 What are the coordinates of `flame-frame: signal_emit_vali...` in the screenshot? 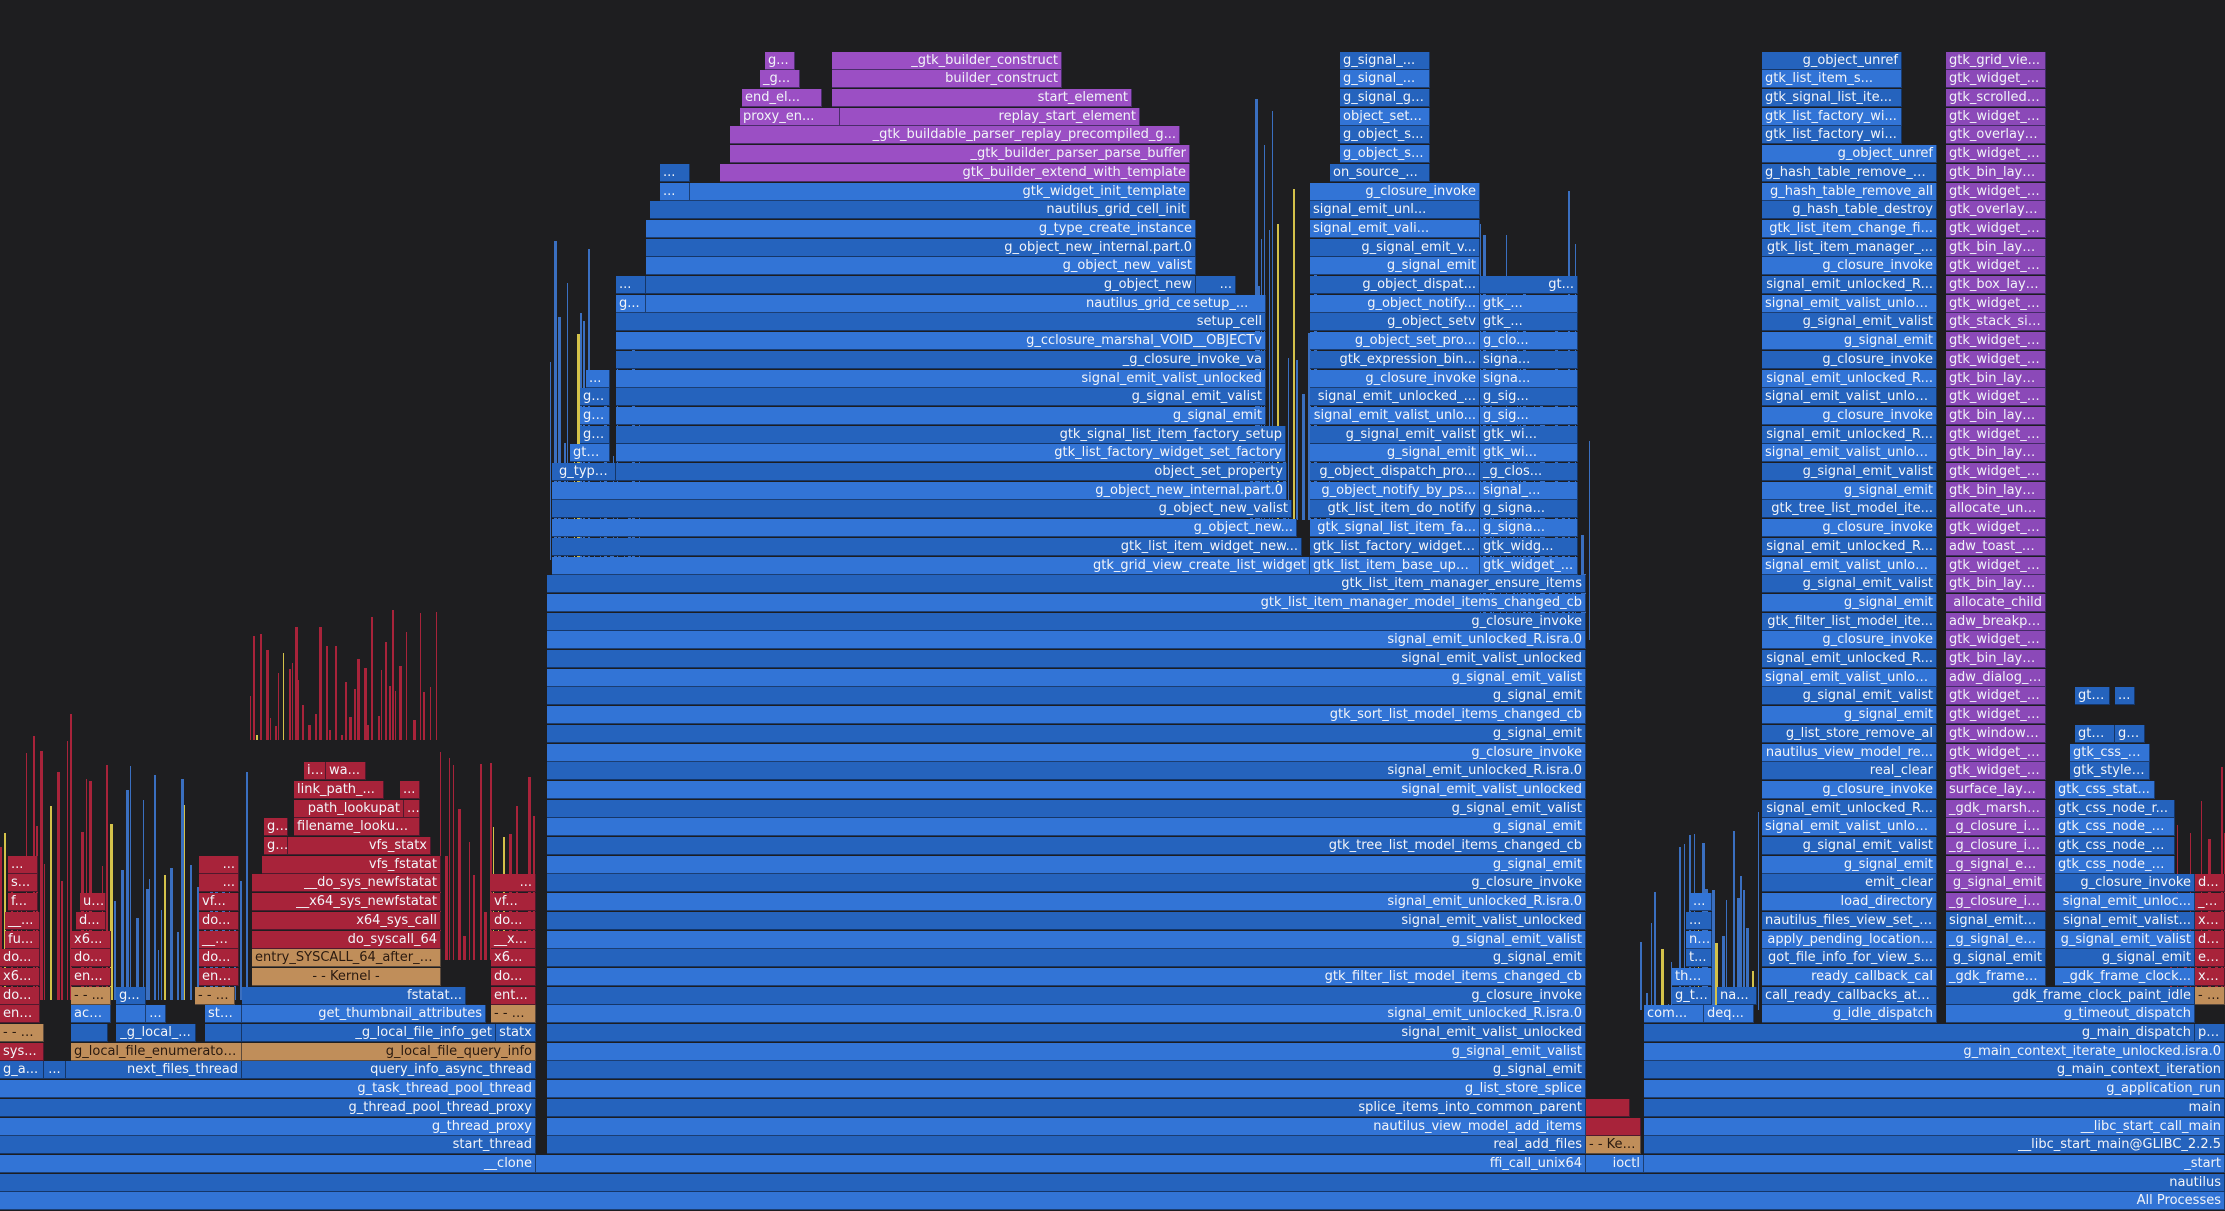 It's located at (1395, 228).